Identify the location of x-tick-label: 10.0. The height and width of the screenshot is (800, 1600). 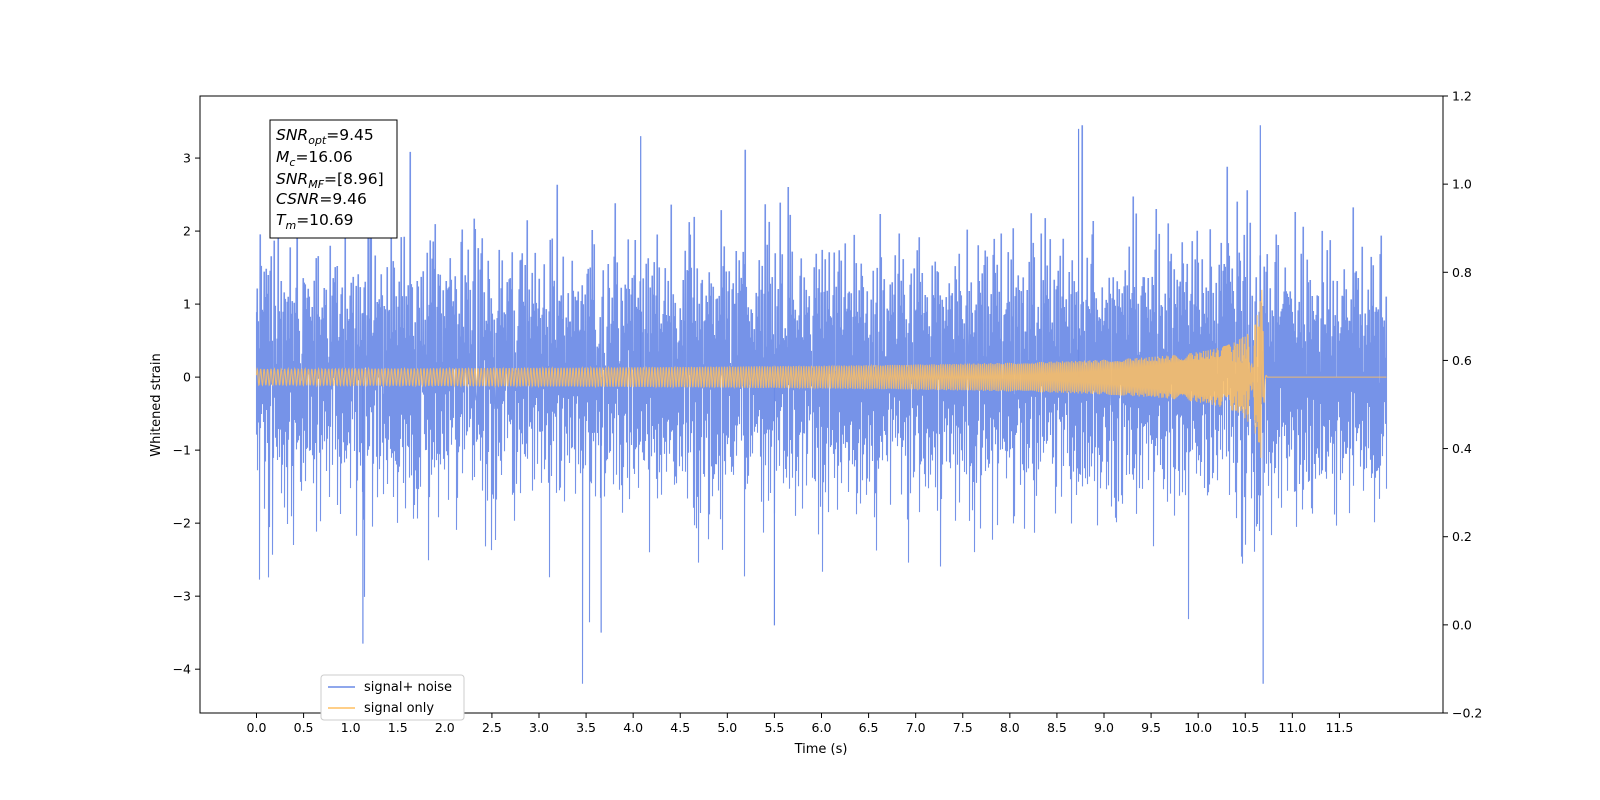
(1198, 727).